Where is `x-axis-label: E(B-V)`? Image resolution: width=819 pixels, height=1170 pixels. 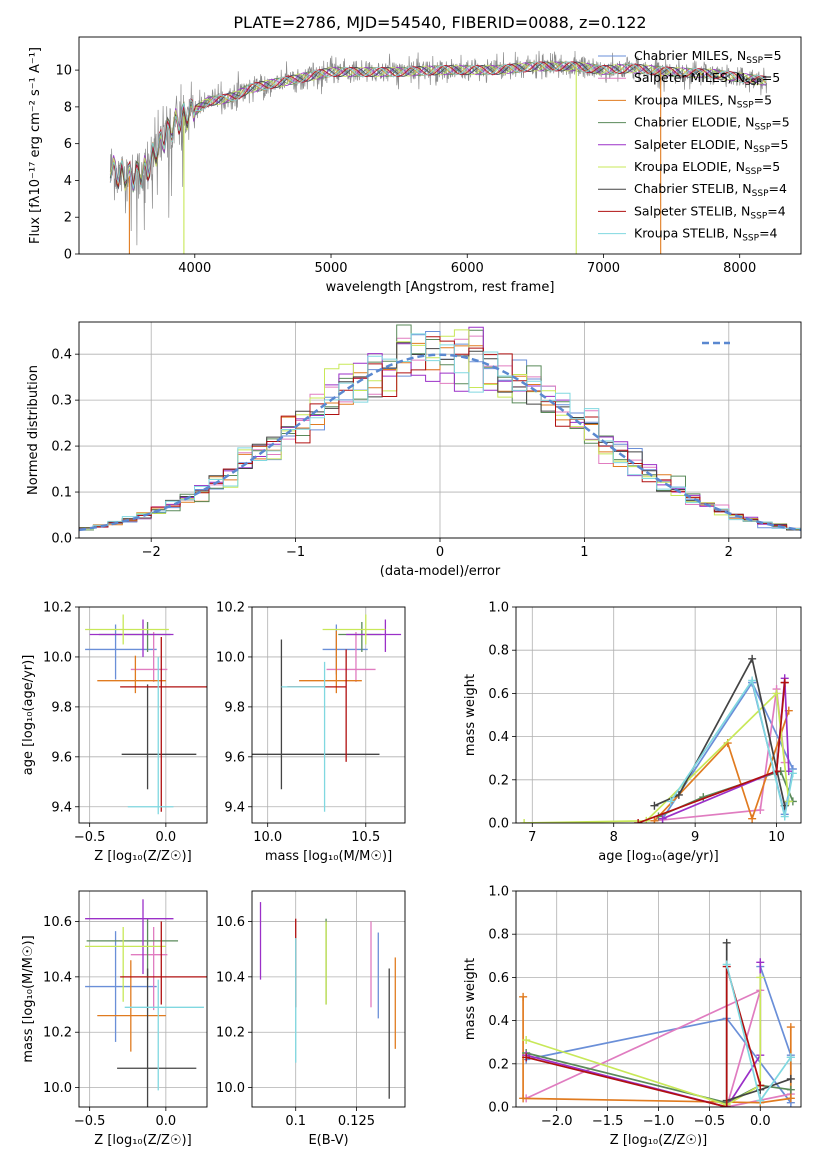
x-axis-label: E(B-V) is located at coordinates (328, 1140).